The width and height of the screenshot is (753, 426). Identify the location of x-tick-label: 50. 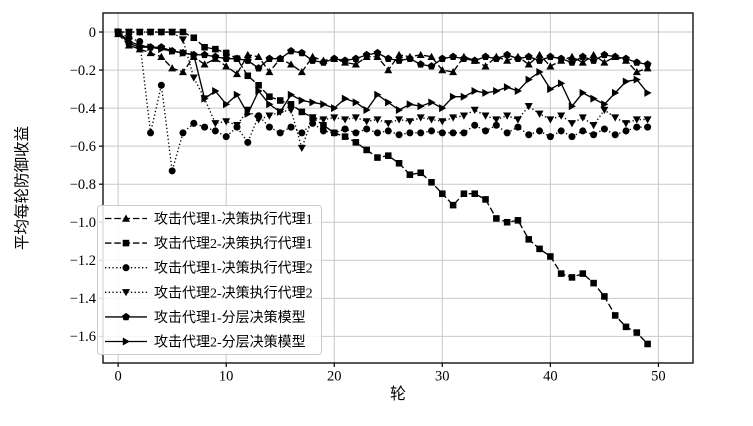
(658, 377).